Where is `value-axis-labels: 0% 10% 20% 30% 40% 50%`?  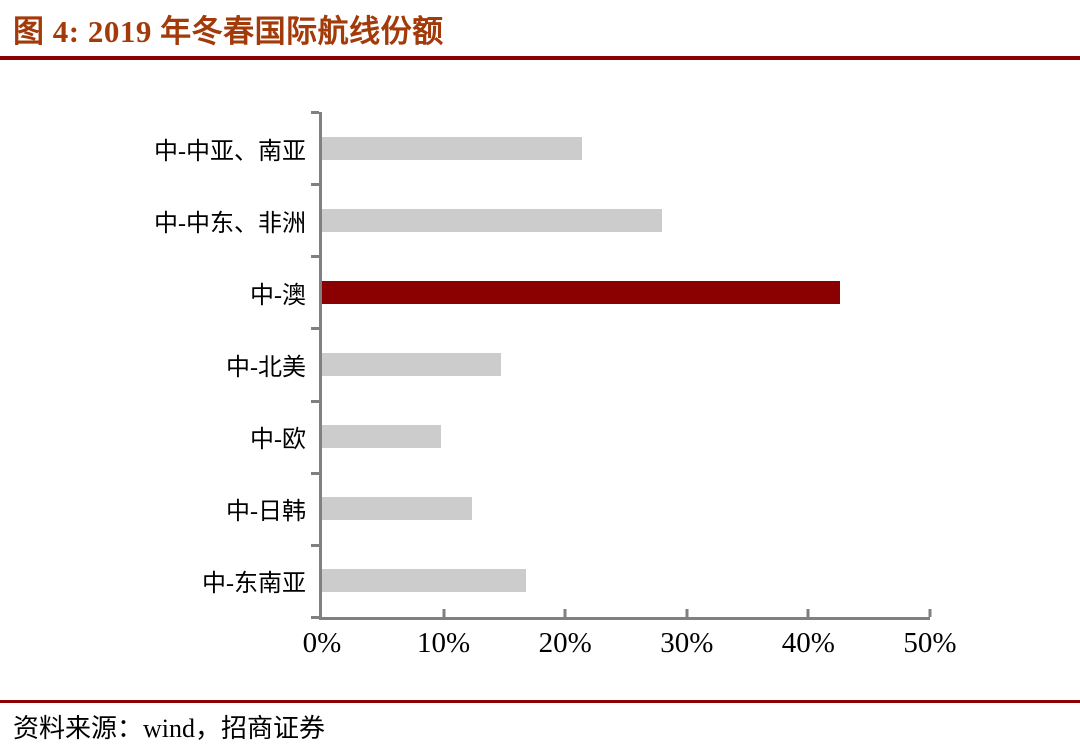
value-axis-labels: 0% 10% 20% 30% 40% 50% is located at coordinates (630, 646).